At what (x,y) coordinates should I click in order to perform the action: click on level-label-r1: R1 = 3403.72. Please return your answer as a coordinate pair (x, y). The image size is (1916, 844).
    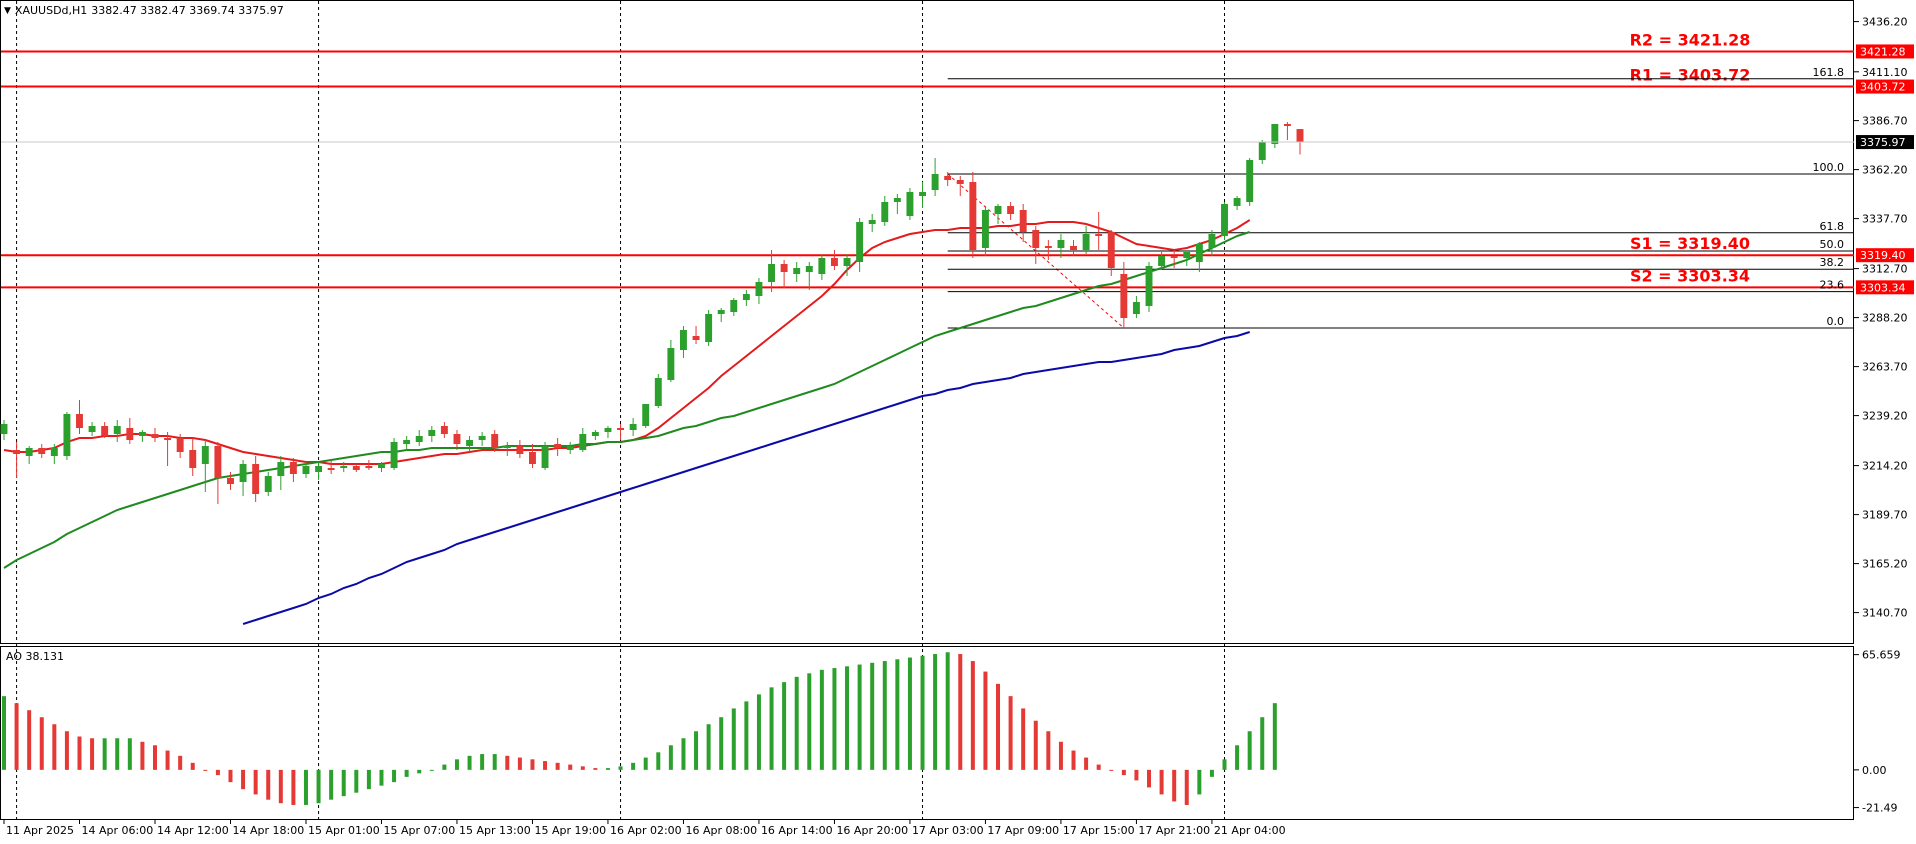
    Looking at the image, I should click on (1690, 75).